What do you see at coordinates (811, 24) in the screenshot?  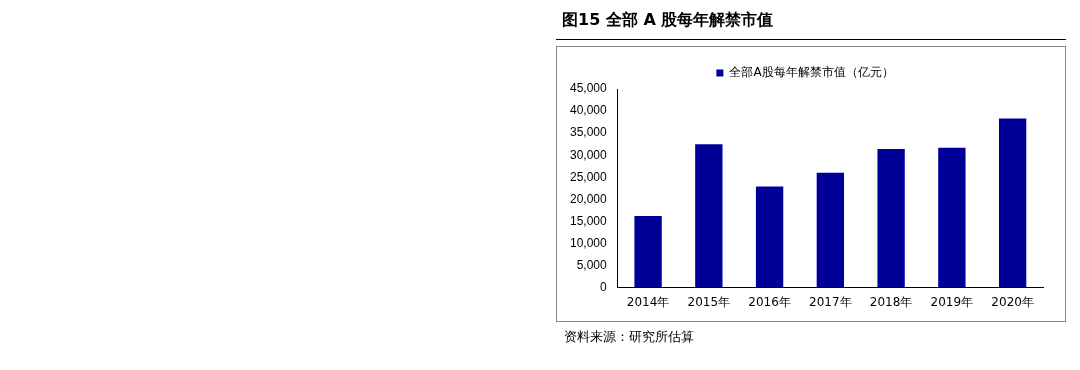 I see `chart-title: 图15 全部 A 股每年解禁市值` at bounding box center [811, 24].